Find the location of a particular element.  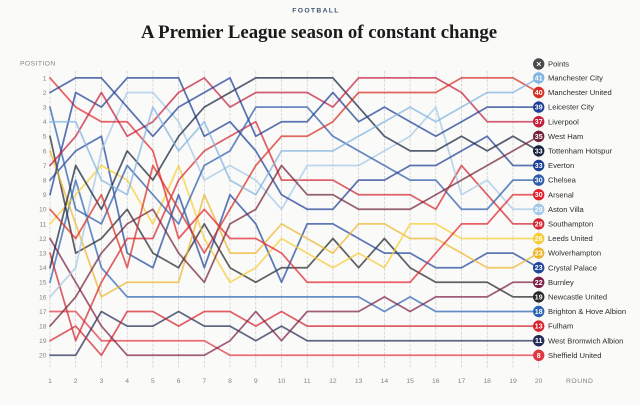

svg-text: Fulham is located at coordinates (560, 326).